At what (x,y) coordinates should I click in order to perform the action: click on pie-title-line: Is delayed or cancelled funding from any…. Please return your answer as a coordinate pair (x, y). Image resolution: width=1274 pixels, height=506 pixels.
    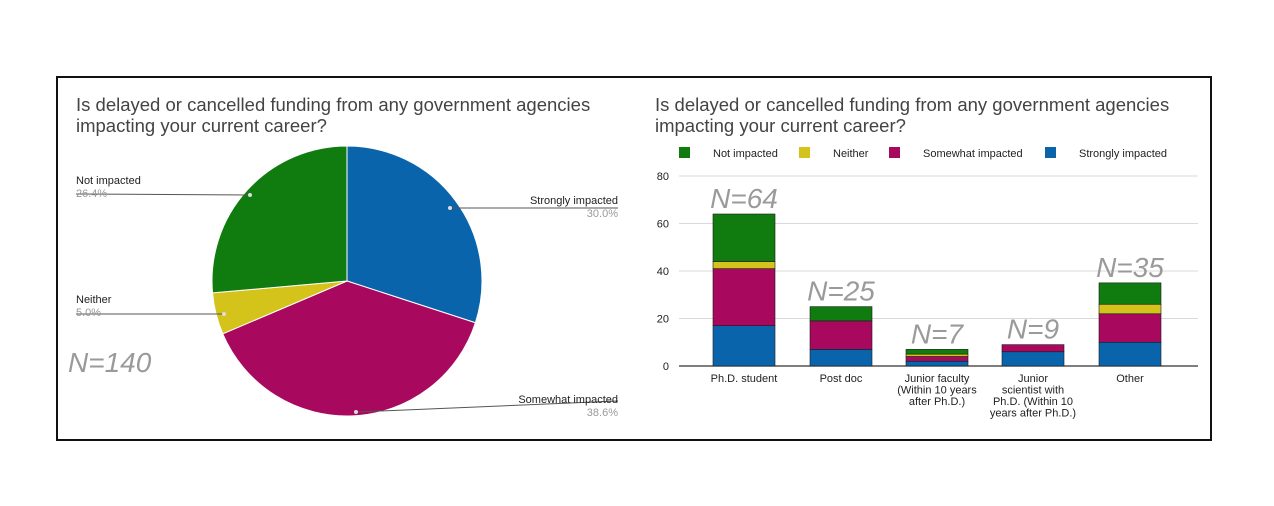
    Looking at the image, I should click on (333, 104).